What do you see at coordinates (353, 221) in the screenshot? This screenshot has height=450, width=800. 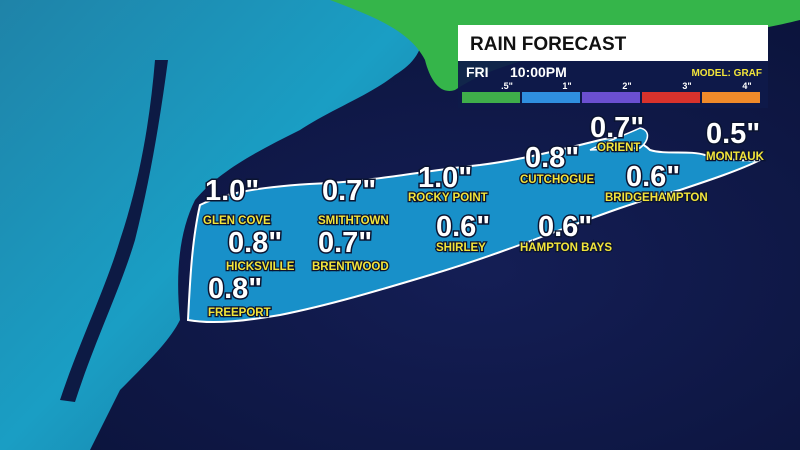 I see `place-name: SMITHTOWN` at bounding box center [353, 221].